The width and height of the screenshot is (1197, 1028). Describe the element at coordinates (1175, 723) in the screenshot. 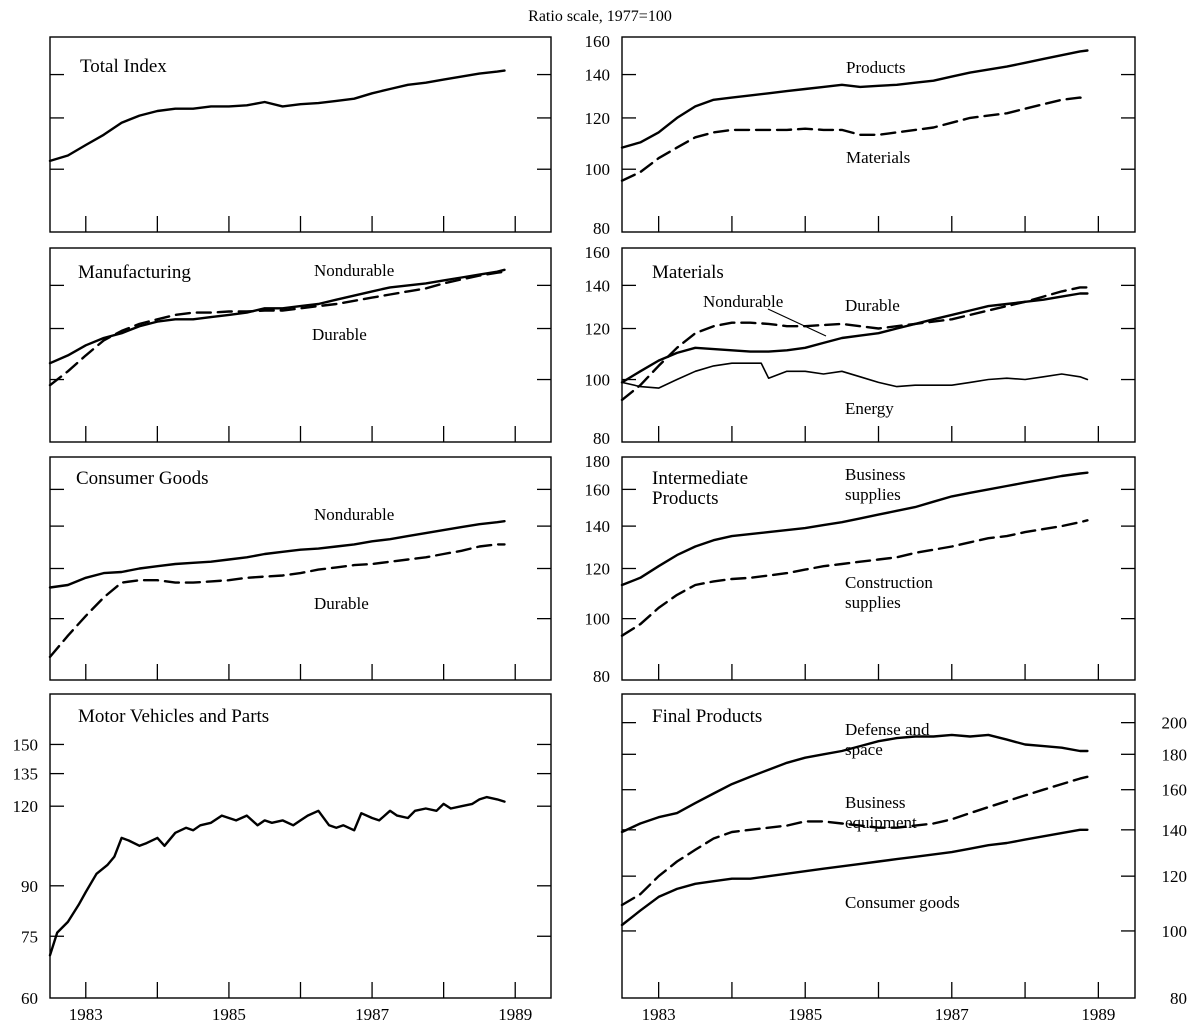

I see `y-tick-label: 200` at that location.